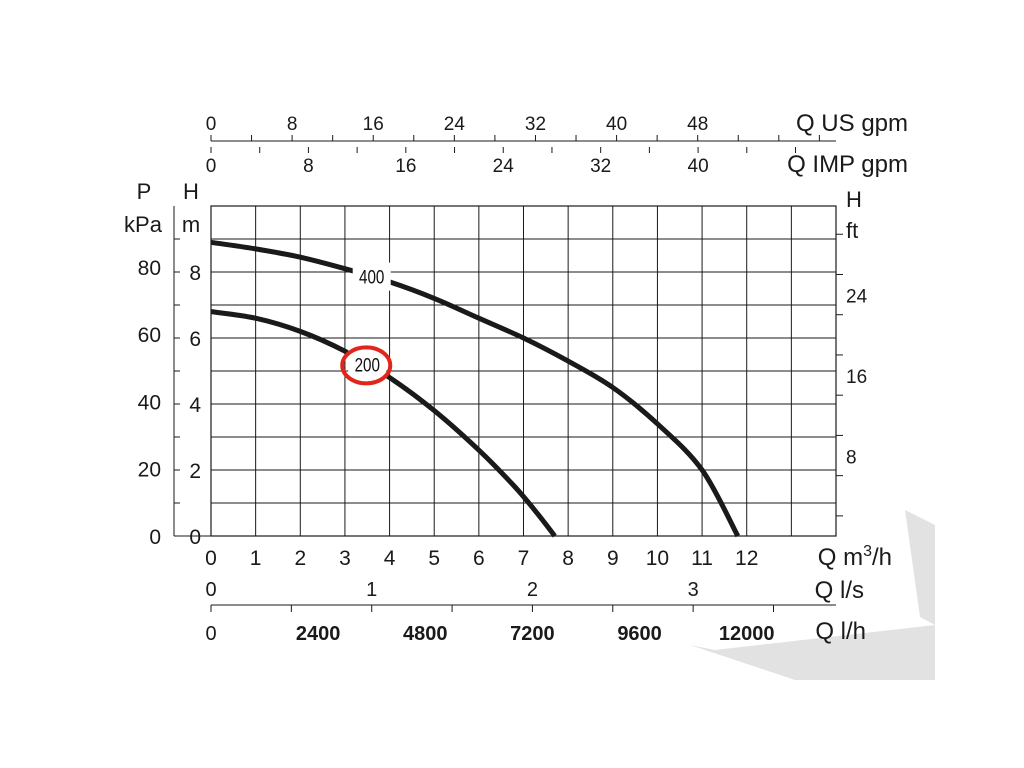 The height and width of the screenshot is (768, 1024). I want to click on h-axis-title-right: H, so click(854, 199).